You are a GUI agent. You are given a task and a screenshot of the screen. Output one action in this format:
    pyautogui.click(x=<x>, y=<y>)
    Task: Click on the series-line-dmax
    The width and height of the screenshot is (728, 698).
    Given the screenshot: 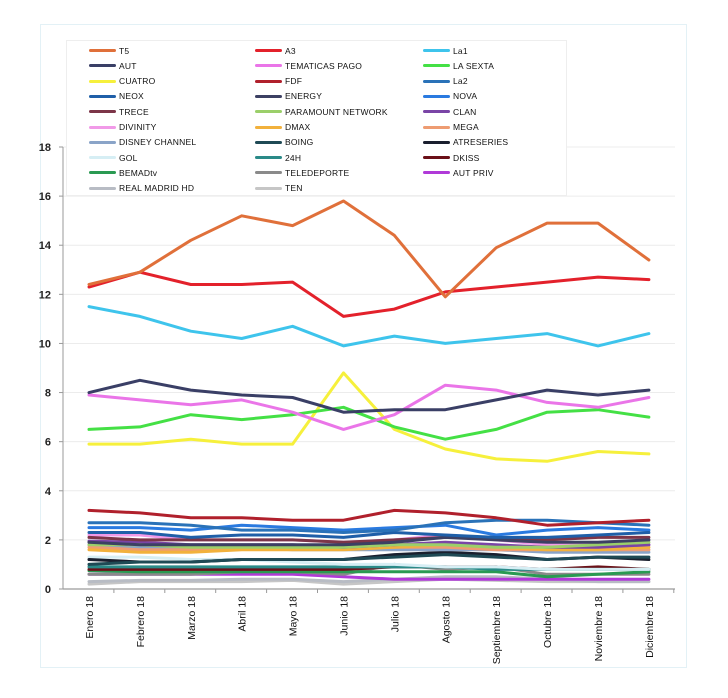 What is the action you would take?
    pyautogui.click(x=369, y=548)
    